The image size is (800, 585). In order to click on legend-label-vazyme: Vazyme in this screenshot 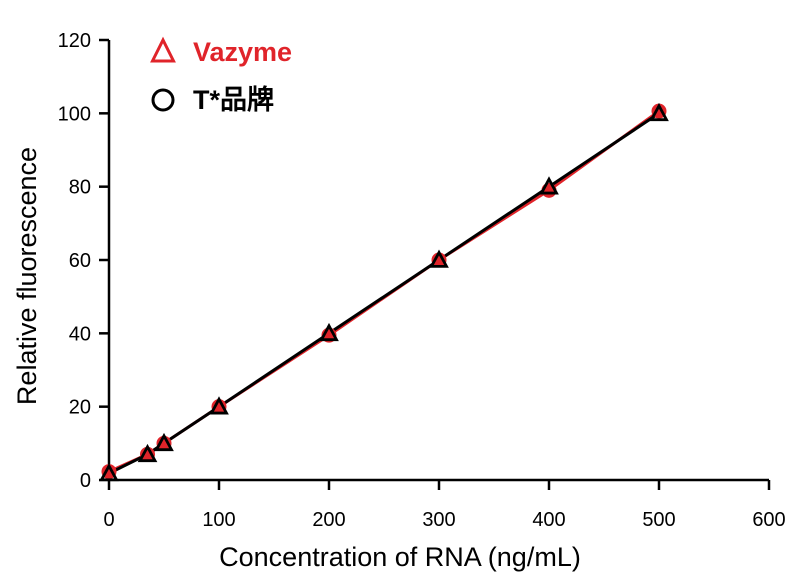, I will do `click(242, 52)`.